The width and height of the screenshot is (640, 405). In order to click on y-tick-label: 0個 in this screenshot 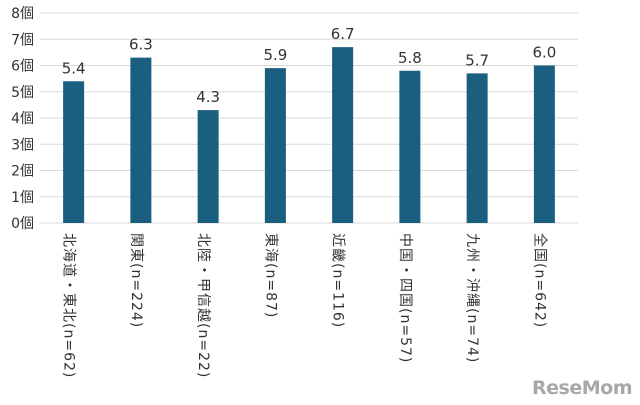, I will do `click(22, 224)`.